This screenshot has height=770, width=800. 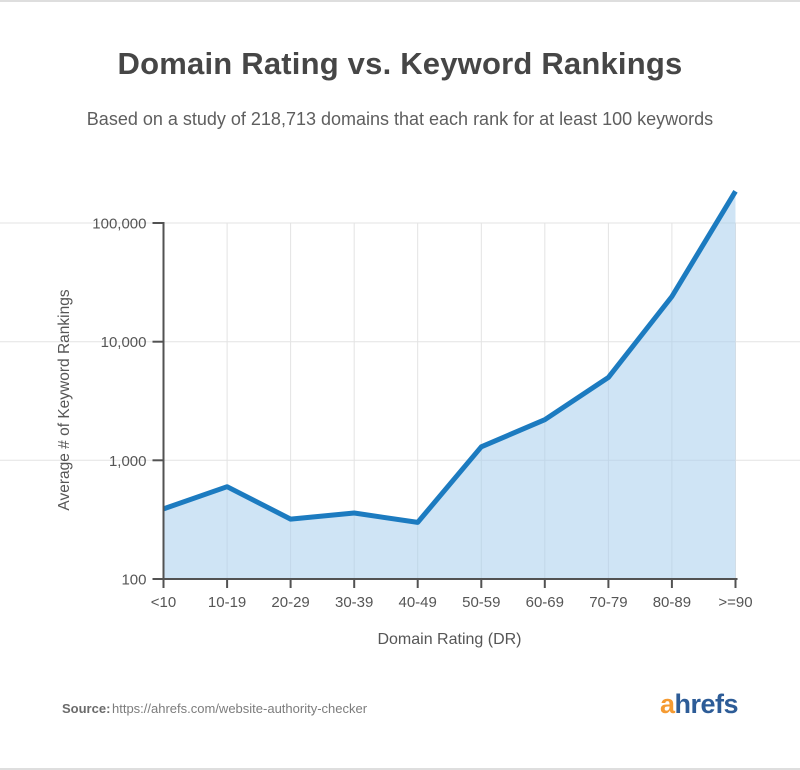 What do you see at coordinates (400, 63) in the screenshot?
I see `page-title: Domain Rating vs. Keyword Rankings` at bounding box center [400, 63].